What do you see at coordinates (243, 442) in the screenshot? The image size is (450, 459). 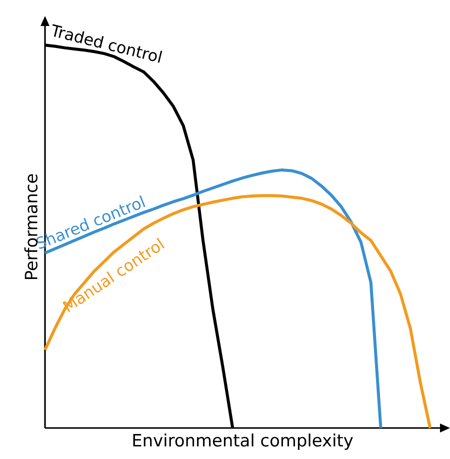 I see `x-axis-title: Environmental complexity` at bounding box center [243, 442].